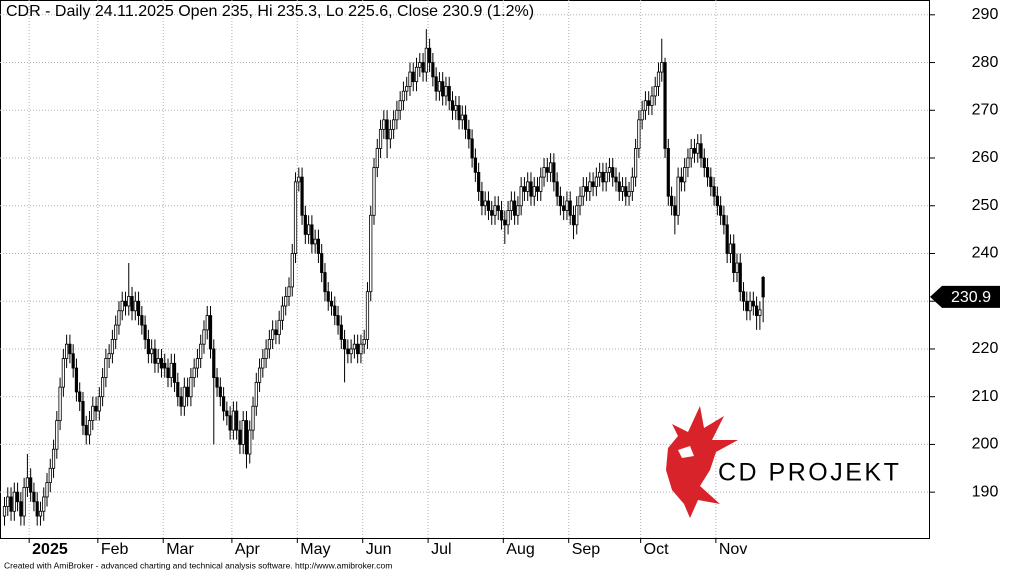 This screenshot has height=572, width=1021. What do you see at coordinates (985, 62) in the screenshot?
I see `y-tick-label: 280` at bounding box center [985, 62].